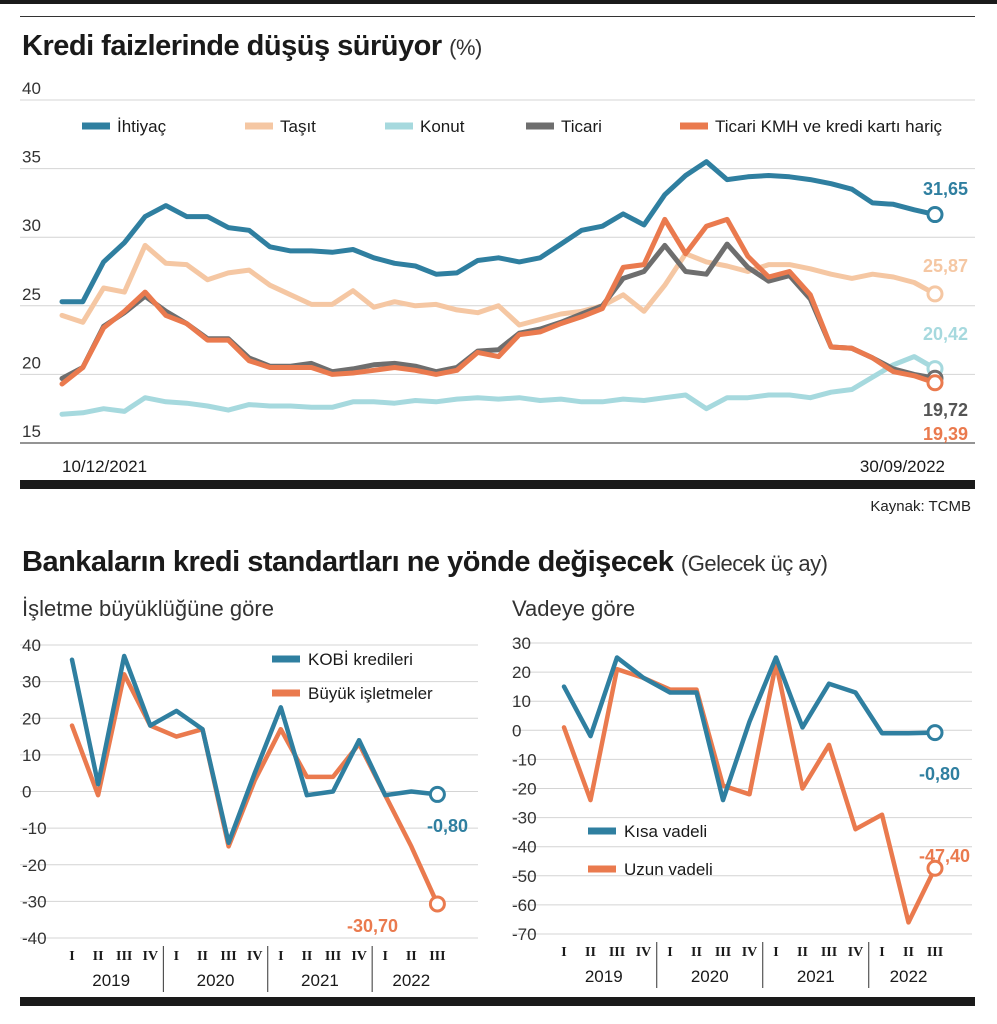 This screenshot has height=1024, width=997. I want to click on header-rule, so click(497, 16).